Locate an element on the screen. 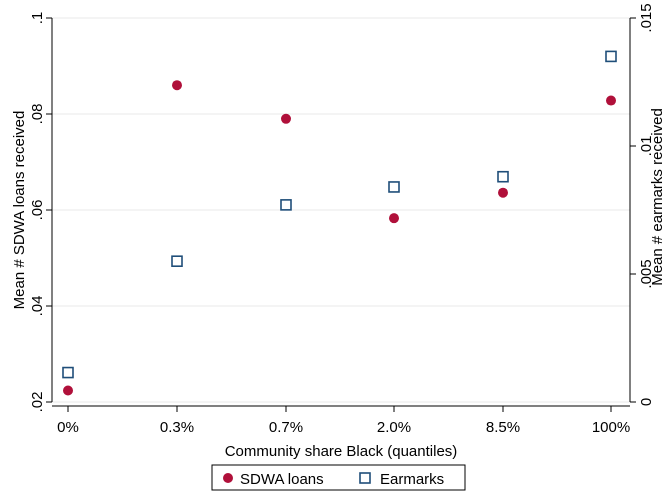  y-tick-label-left: .02 is located at coordinates (37, 402).